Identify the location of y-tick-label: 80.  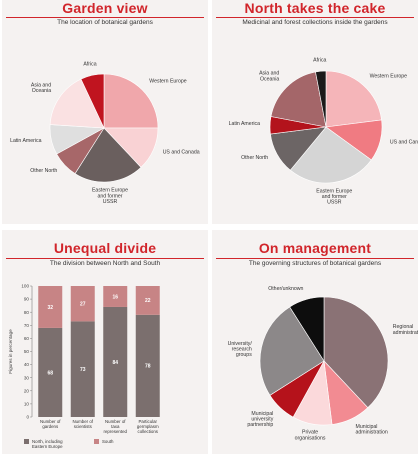
(27, 312).